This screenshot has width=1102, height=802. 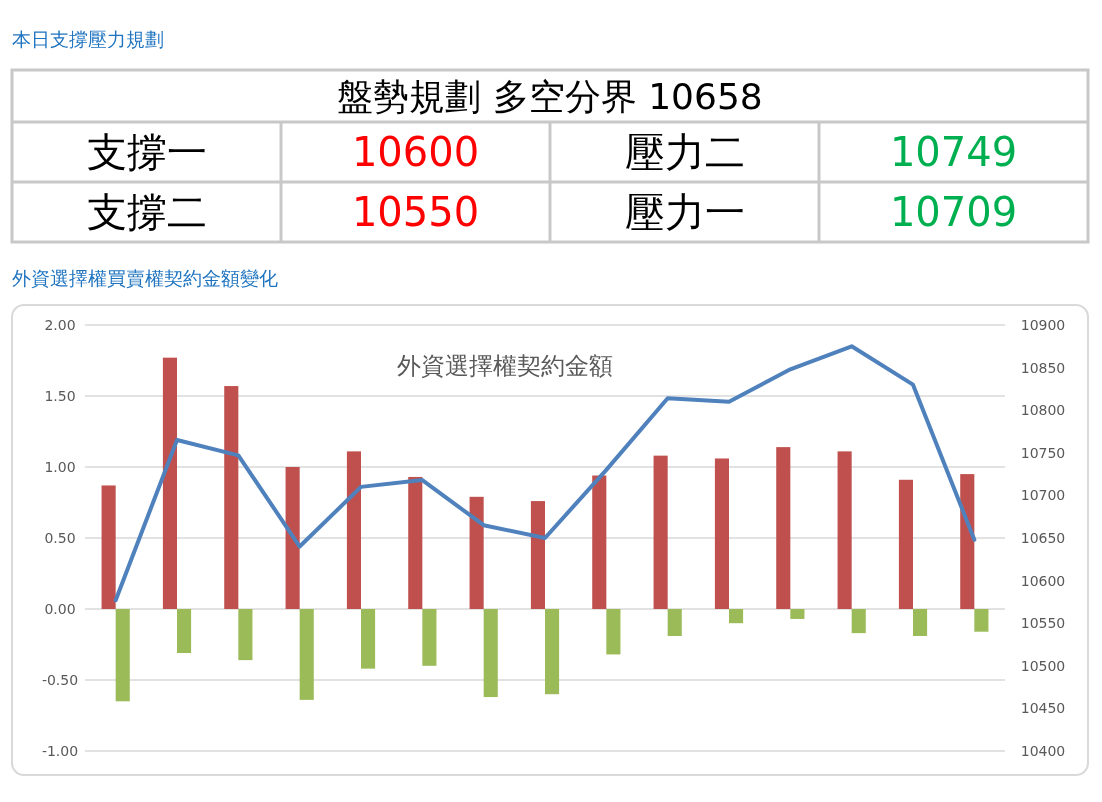 What do you see at coordinates (60, 325) in the screenshot?
I see `y-tick-label: 2.00` at bounding box center [60, 325].